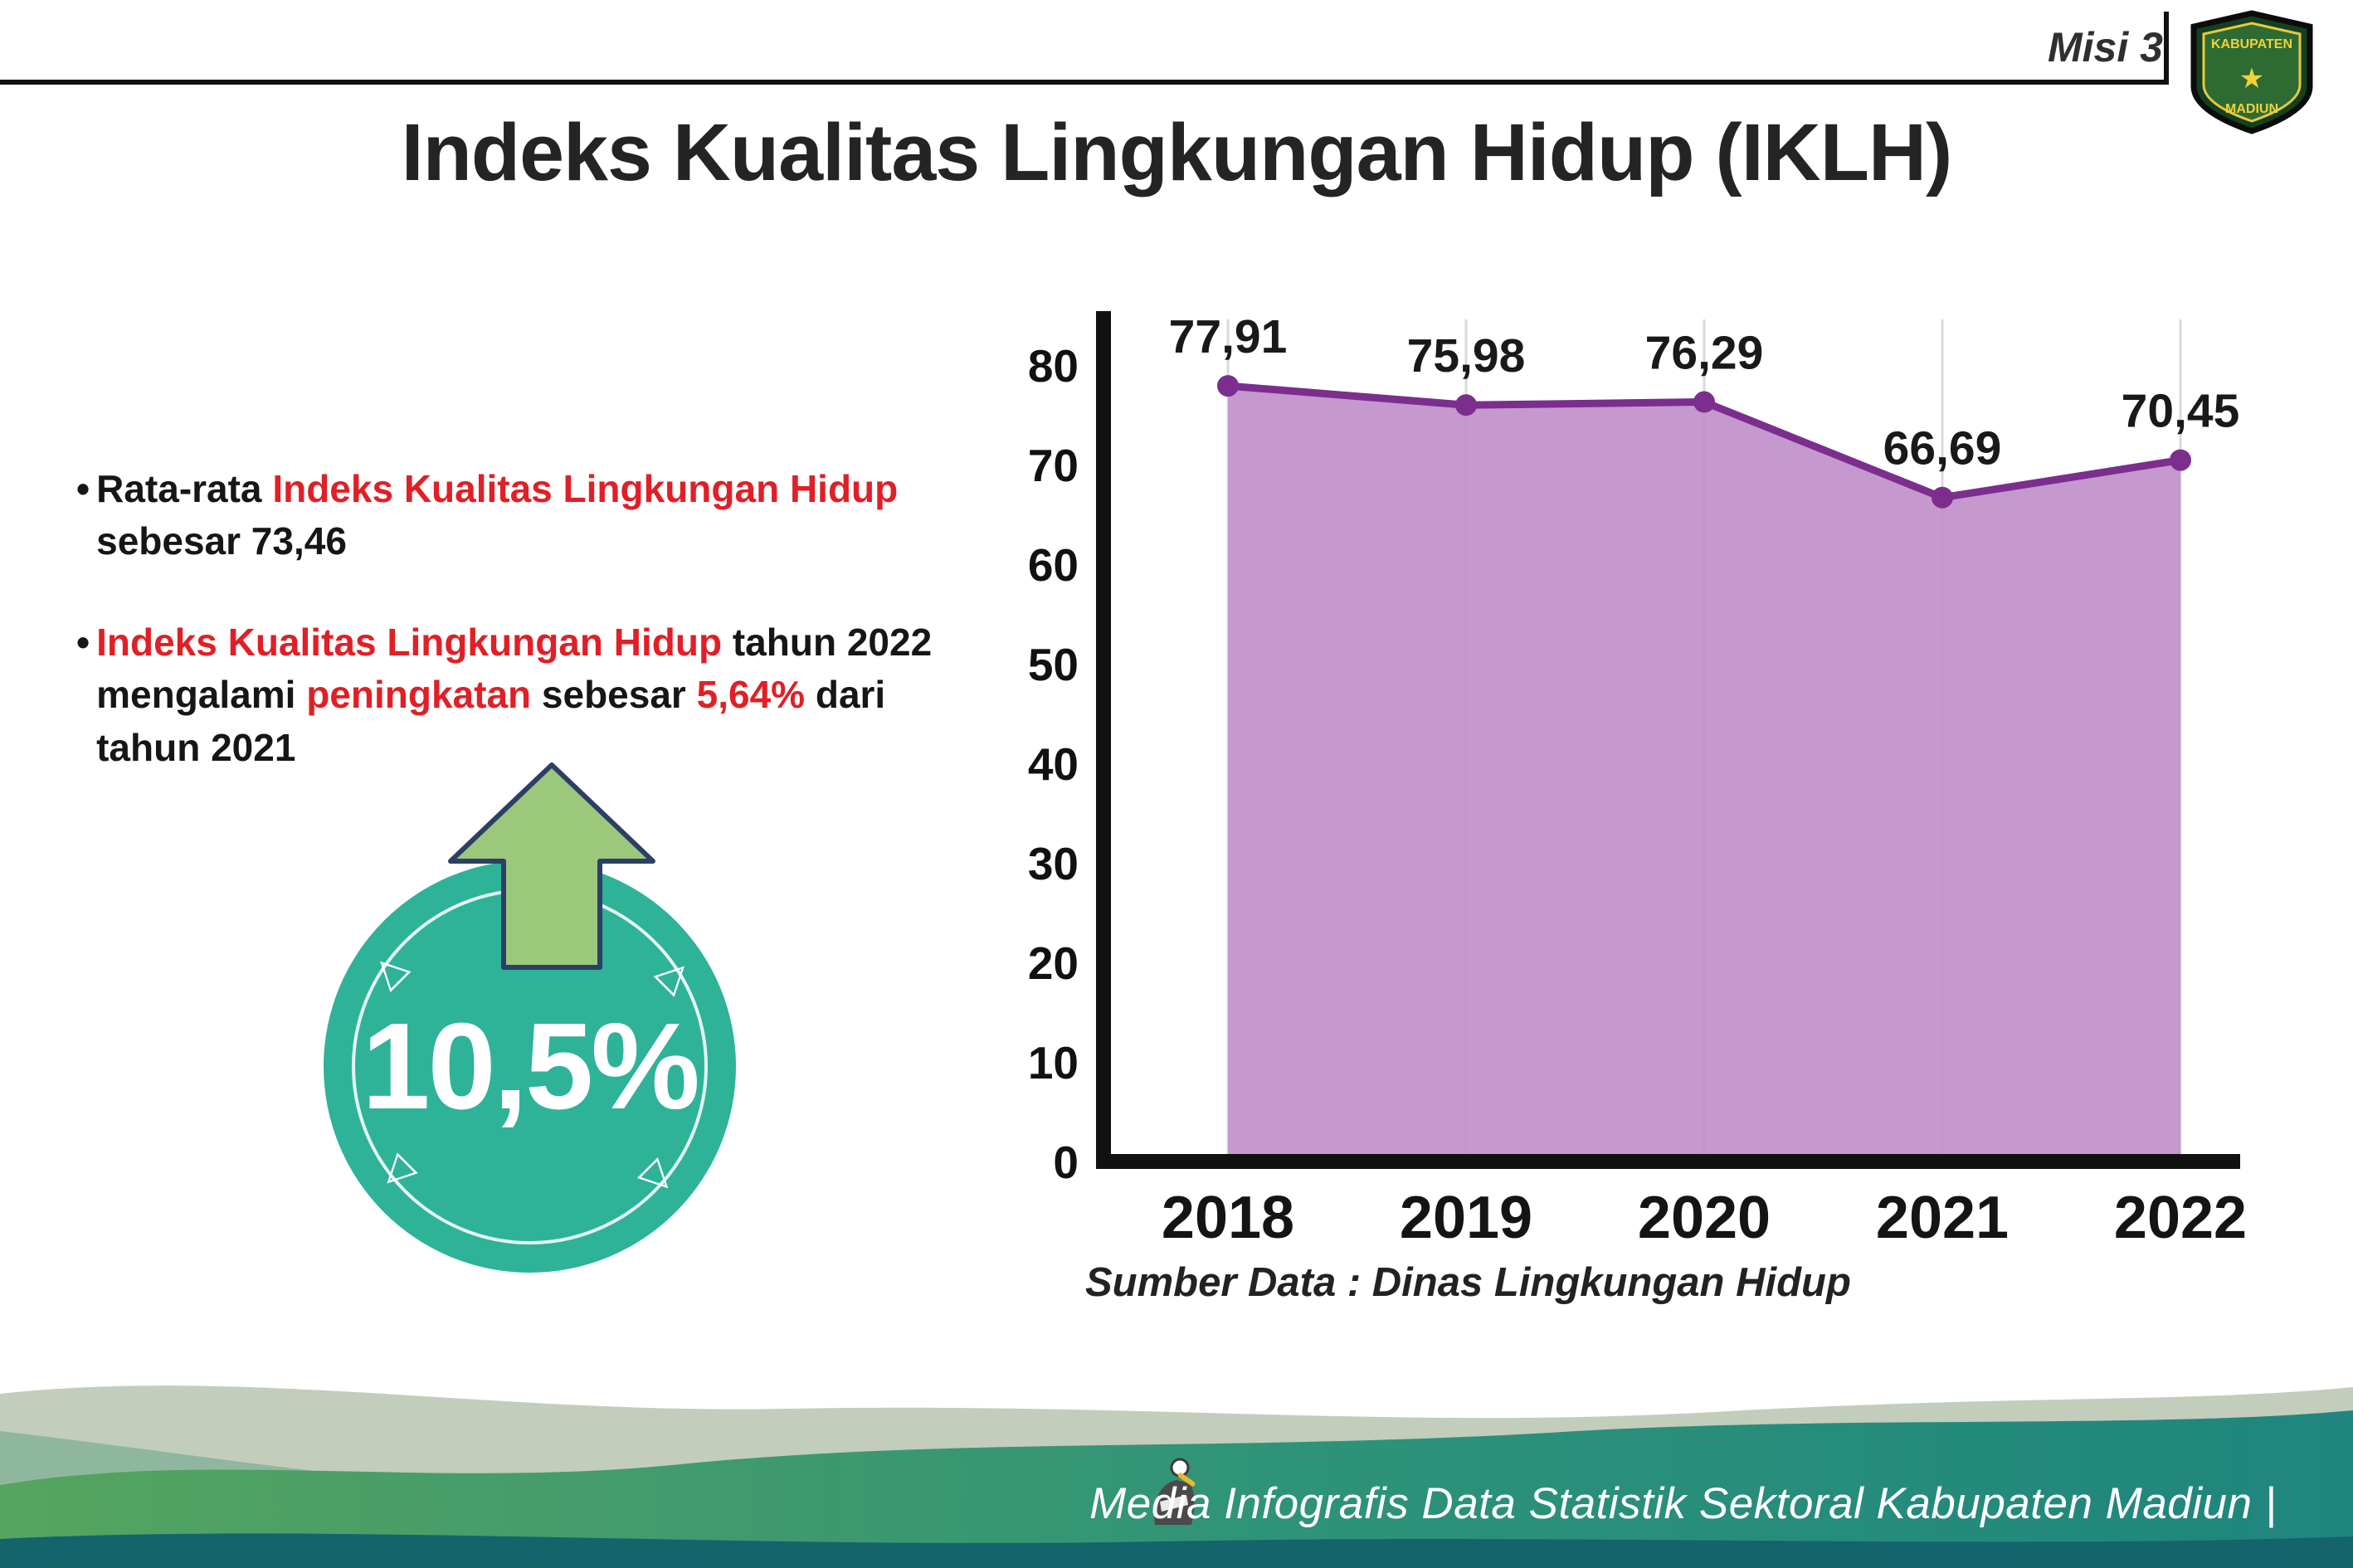 The width and height of the screenshot is (2353, 1568). What do you see at coordinates (2251, 79) in the screenshot?
I see `star-icon: ★` at bounding box center [2251, 79].